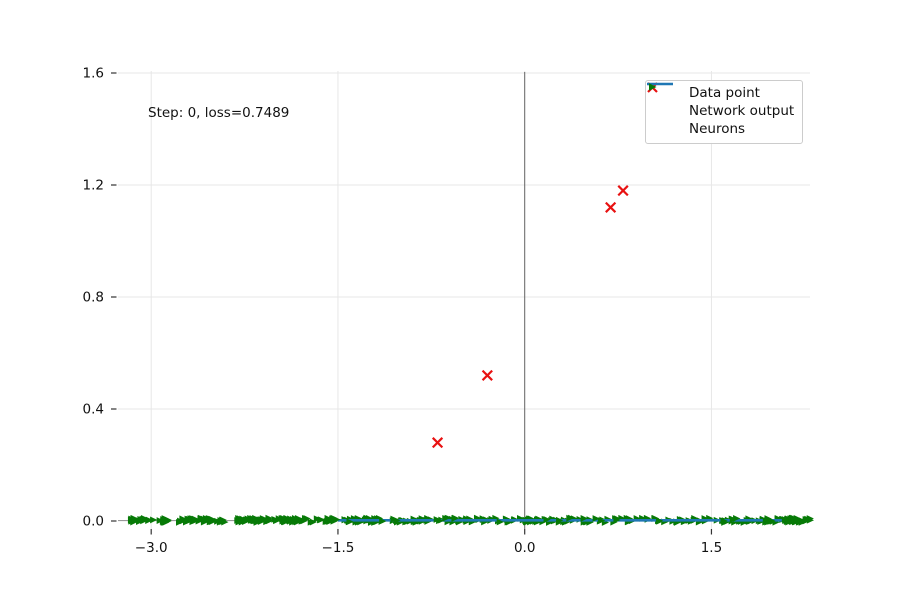  What do you see at coordinates (93, 74) in the screenshot?
I see `y-tick-label: 1.6` at bounding box center [93, 74].